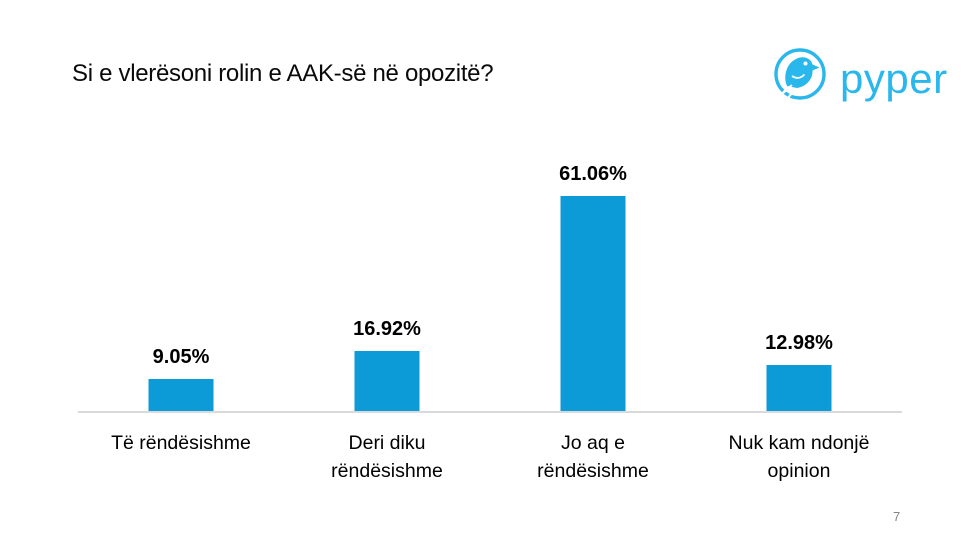 This screenshot has height=551, width=980. I want to click on pyper-logo-text: pyper, so click(894, 78).